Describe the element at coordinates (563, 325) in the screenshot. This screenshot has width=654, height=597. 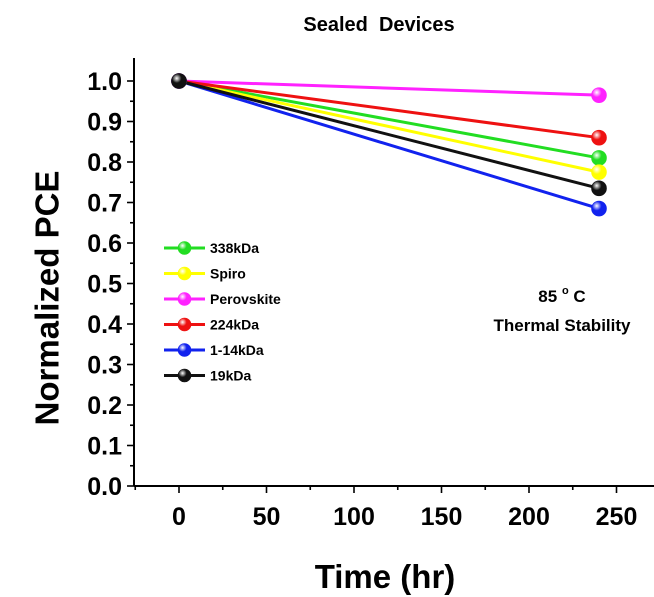
I see `annotation-label: Thermal Stability` at that location.